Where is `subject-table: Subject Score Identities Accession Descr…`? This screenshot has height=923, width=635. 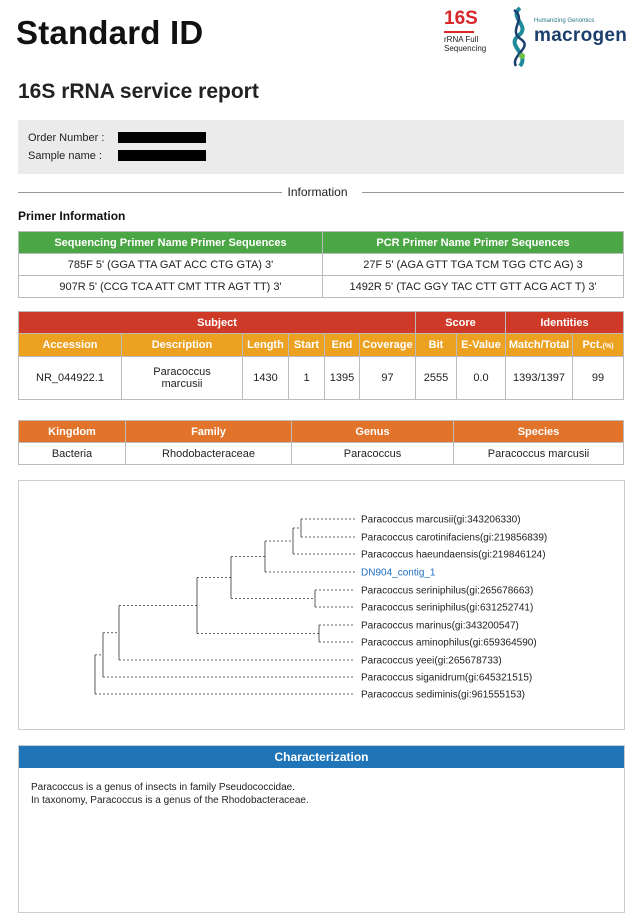 subject-table: Subject Score Identities Accession Descr… is located at coordinates (321, 355).